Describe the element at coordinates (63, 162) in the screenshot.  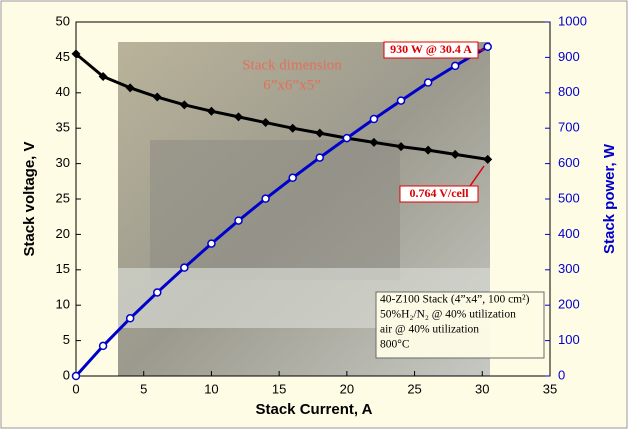
I see `y-tick-label: 30` at that location.